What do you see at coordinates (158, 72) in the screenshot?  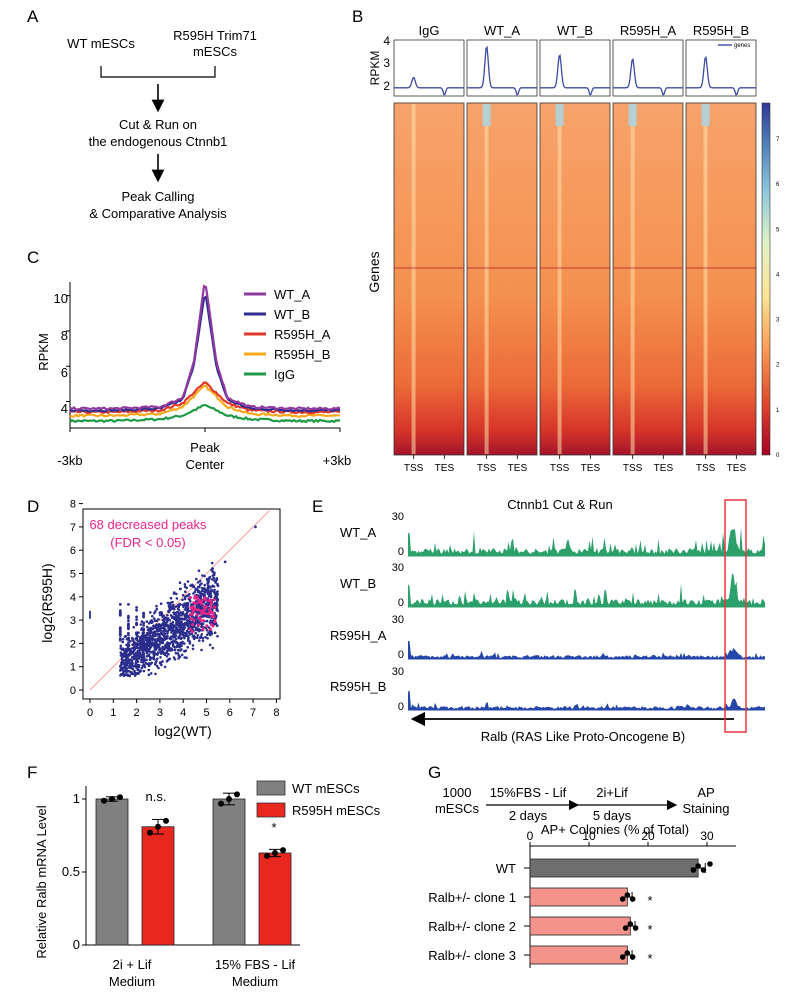 I see `merge-bracket` at bounding box center [158, 72].